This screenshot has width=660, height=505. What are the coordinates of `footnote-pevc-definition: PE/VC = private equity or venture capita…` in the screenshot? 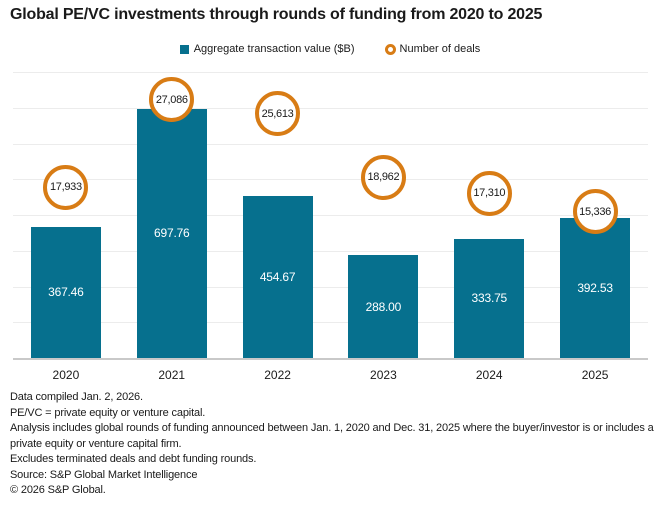 It's located at (108, 412).